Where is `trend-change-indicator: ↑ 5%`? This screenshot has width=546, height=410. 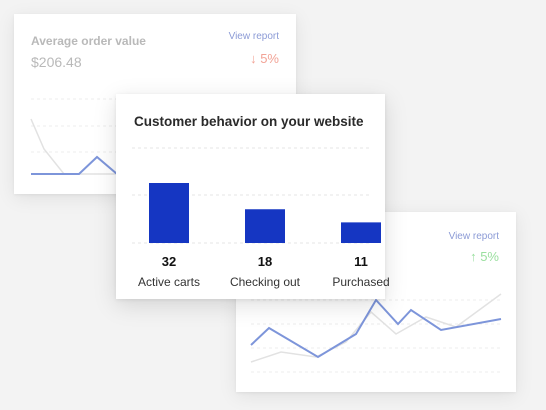 trend-change-indicator: ↑ 5% is located at coordinates (484, 256).